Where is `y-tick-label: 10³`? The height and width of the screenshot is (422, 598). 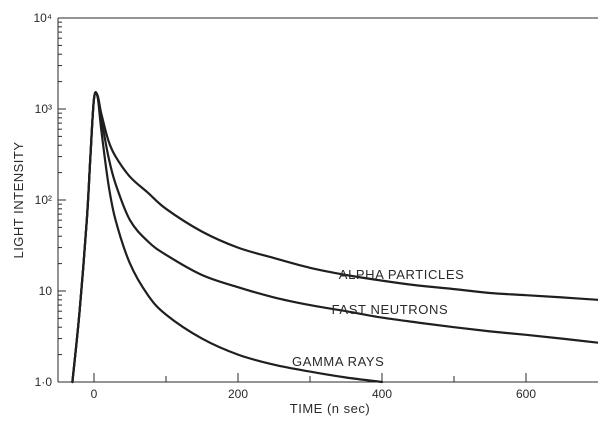 y-tick-label: 10³ is located at coordinates (43, 109).